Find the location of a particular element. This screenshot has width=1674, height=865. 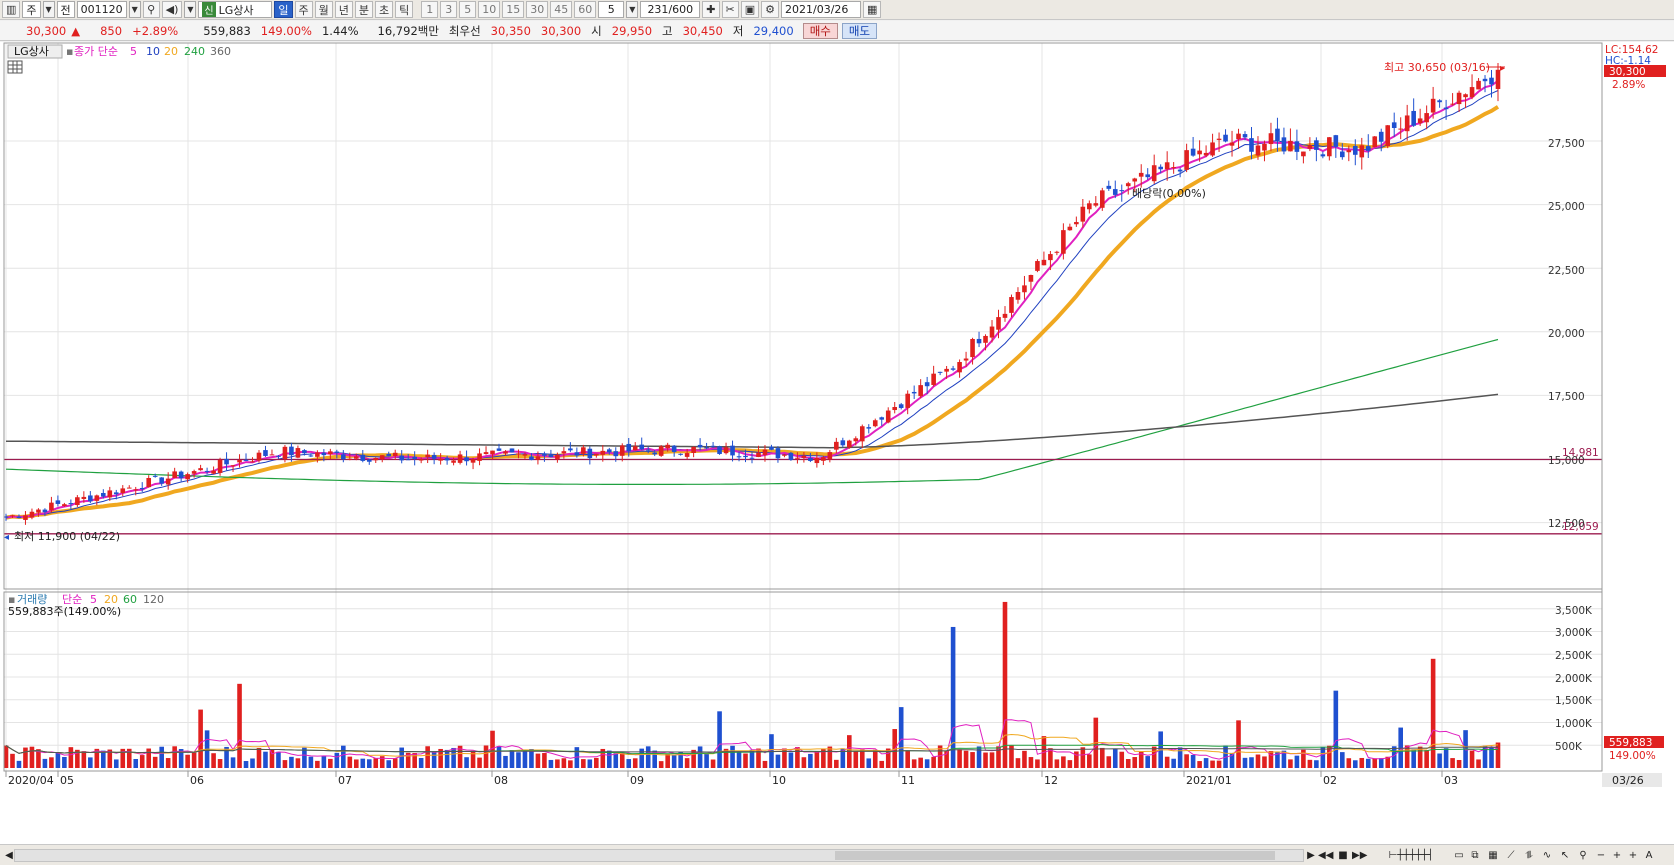

fast-forward-icon: ▶▶ is located at coordinates (1360, 855).